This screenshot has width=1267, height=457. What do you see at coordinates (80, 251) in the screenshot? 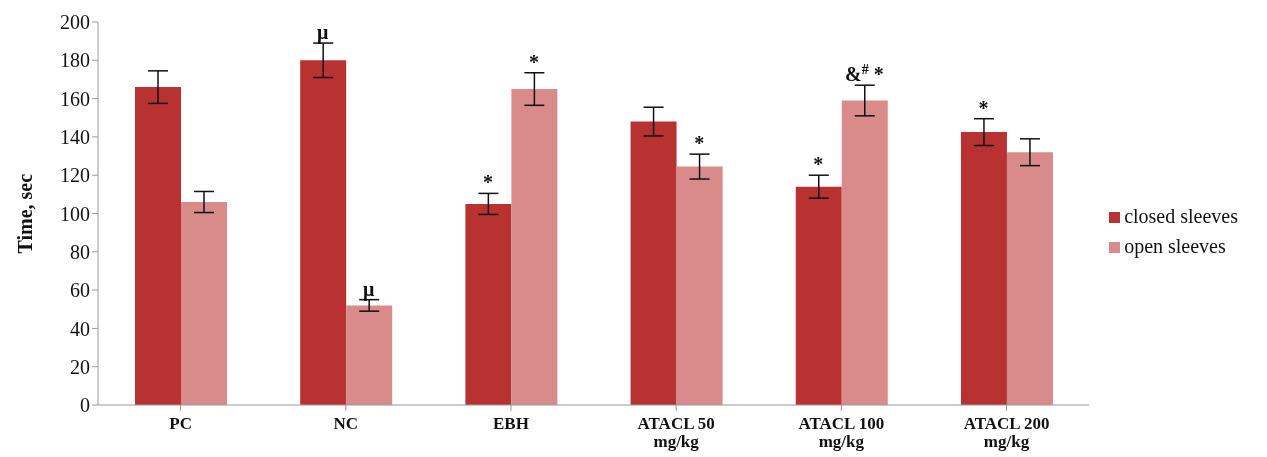
I see `y-tick-label: 80` at bounding box center [80, 251].